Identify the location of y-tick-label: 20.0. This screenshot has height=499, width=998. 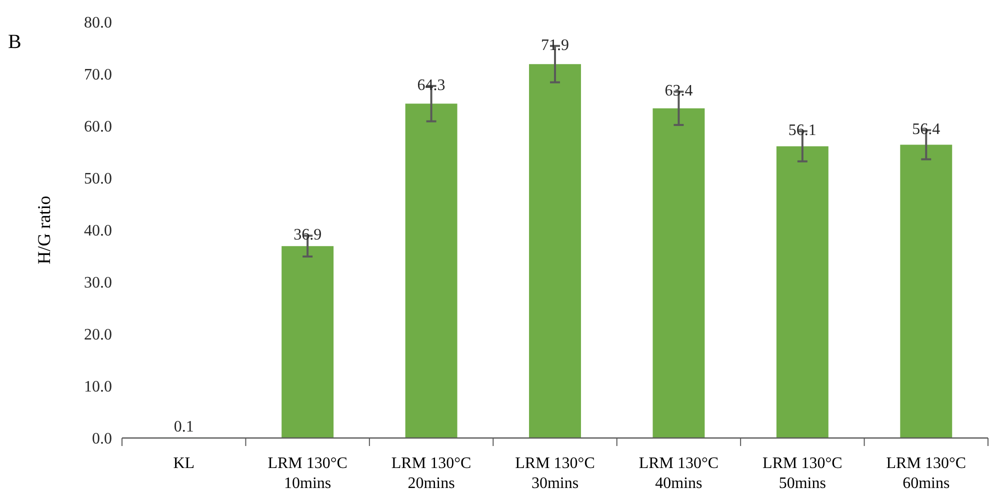
(98, 335).